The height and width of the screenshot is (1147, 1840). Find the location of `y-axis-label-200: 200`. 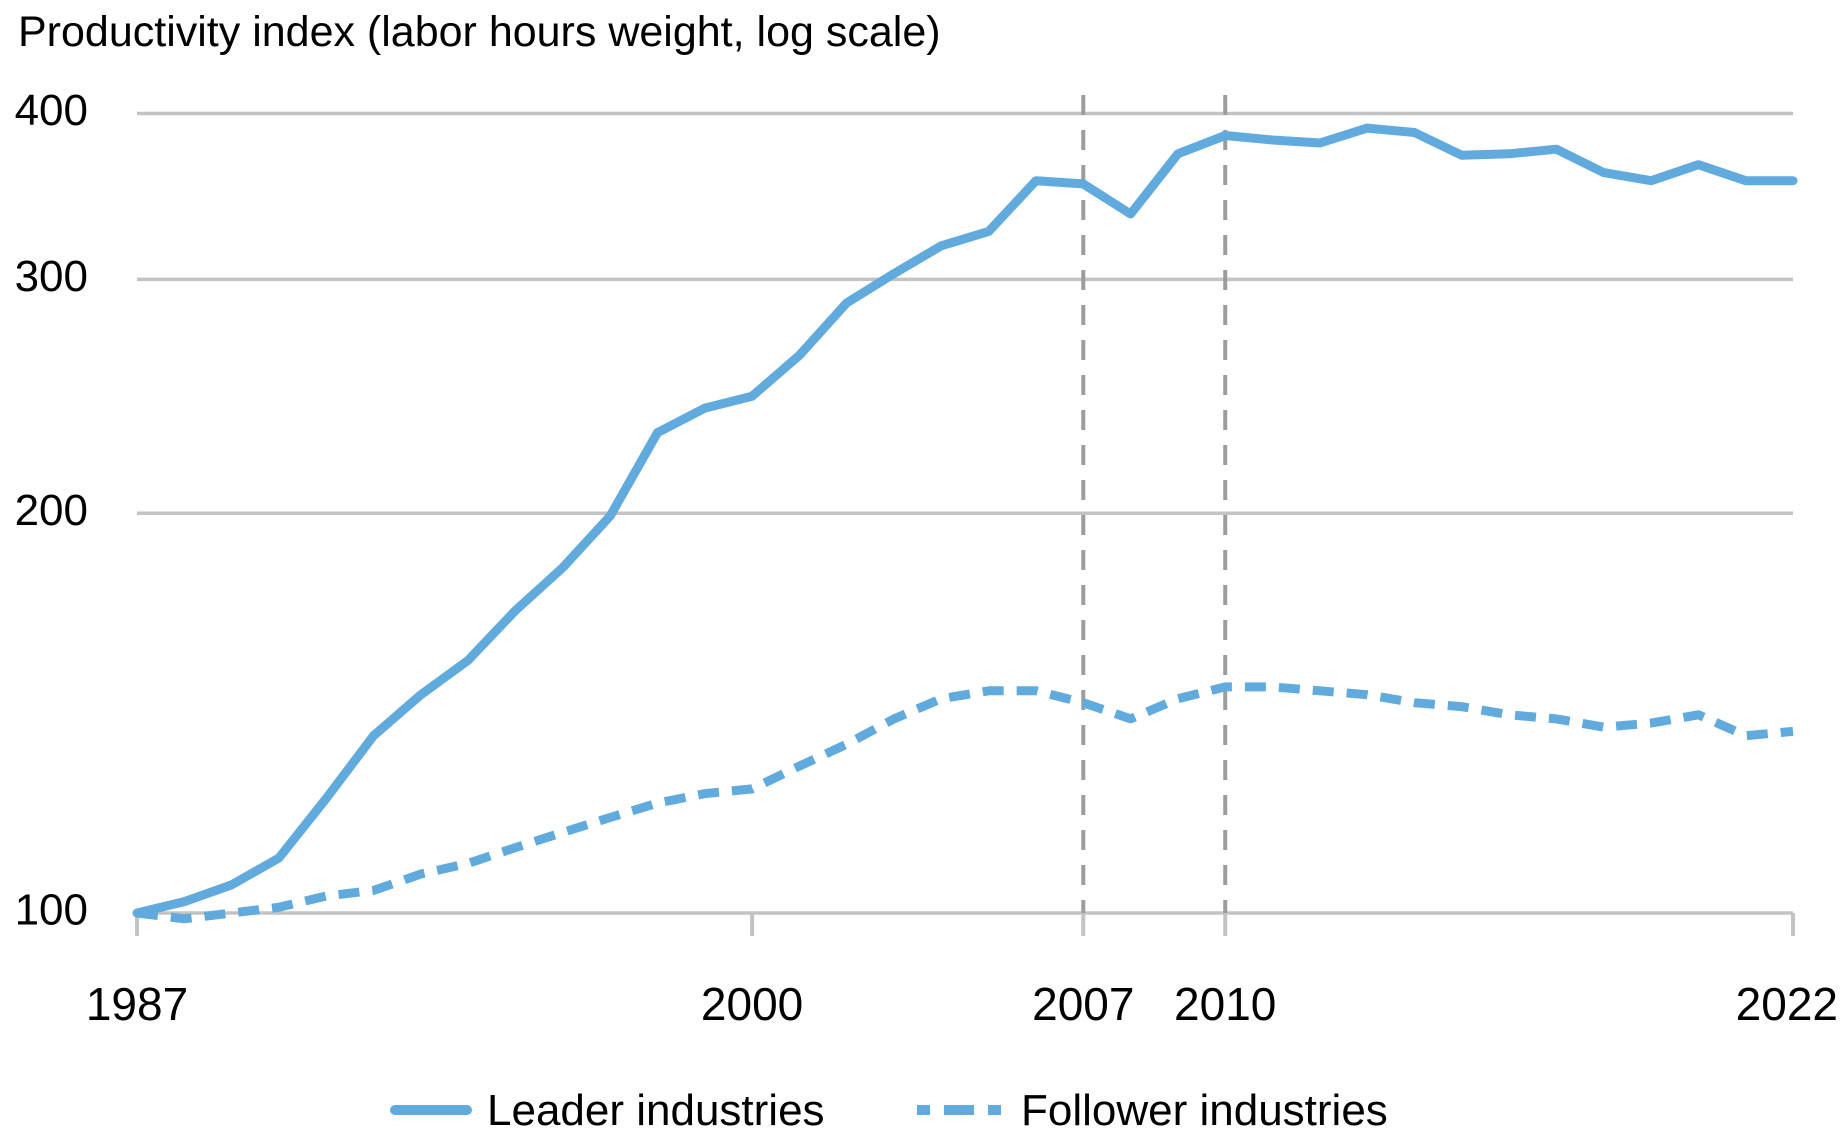

y-axis-label-200: 200 is located at coordinates (51, 510).